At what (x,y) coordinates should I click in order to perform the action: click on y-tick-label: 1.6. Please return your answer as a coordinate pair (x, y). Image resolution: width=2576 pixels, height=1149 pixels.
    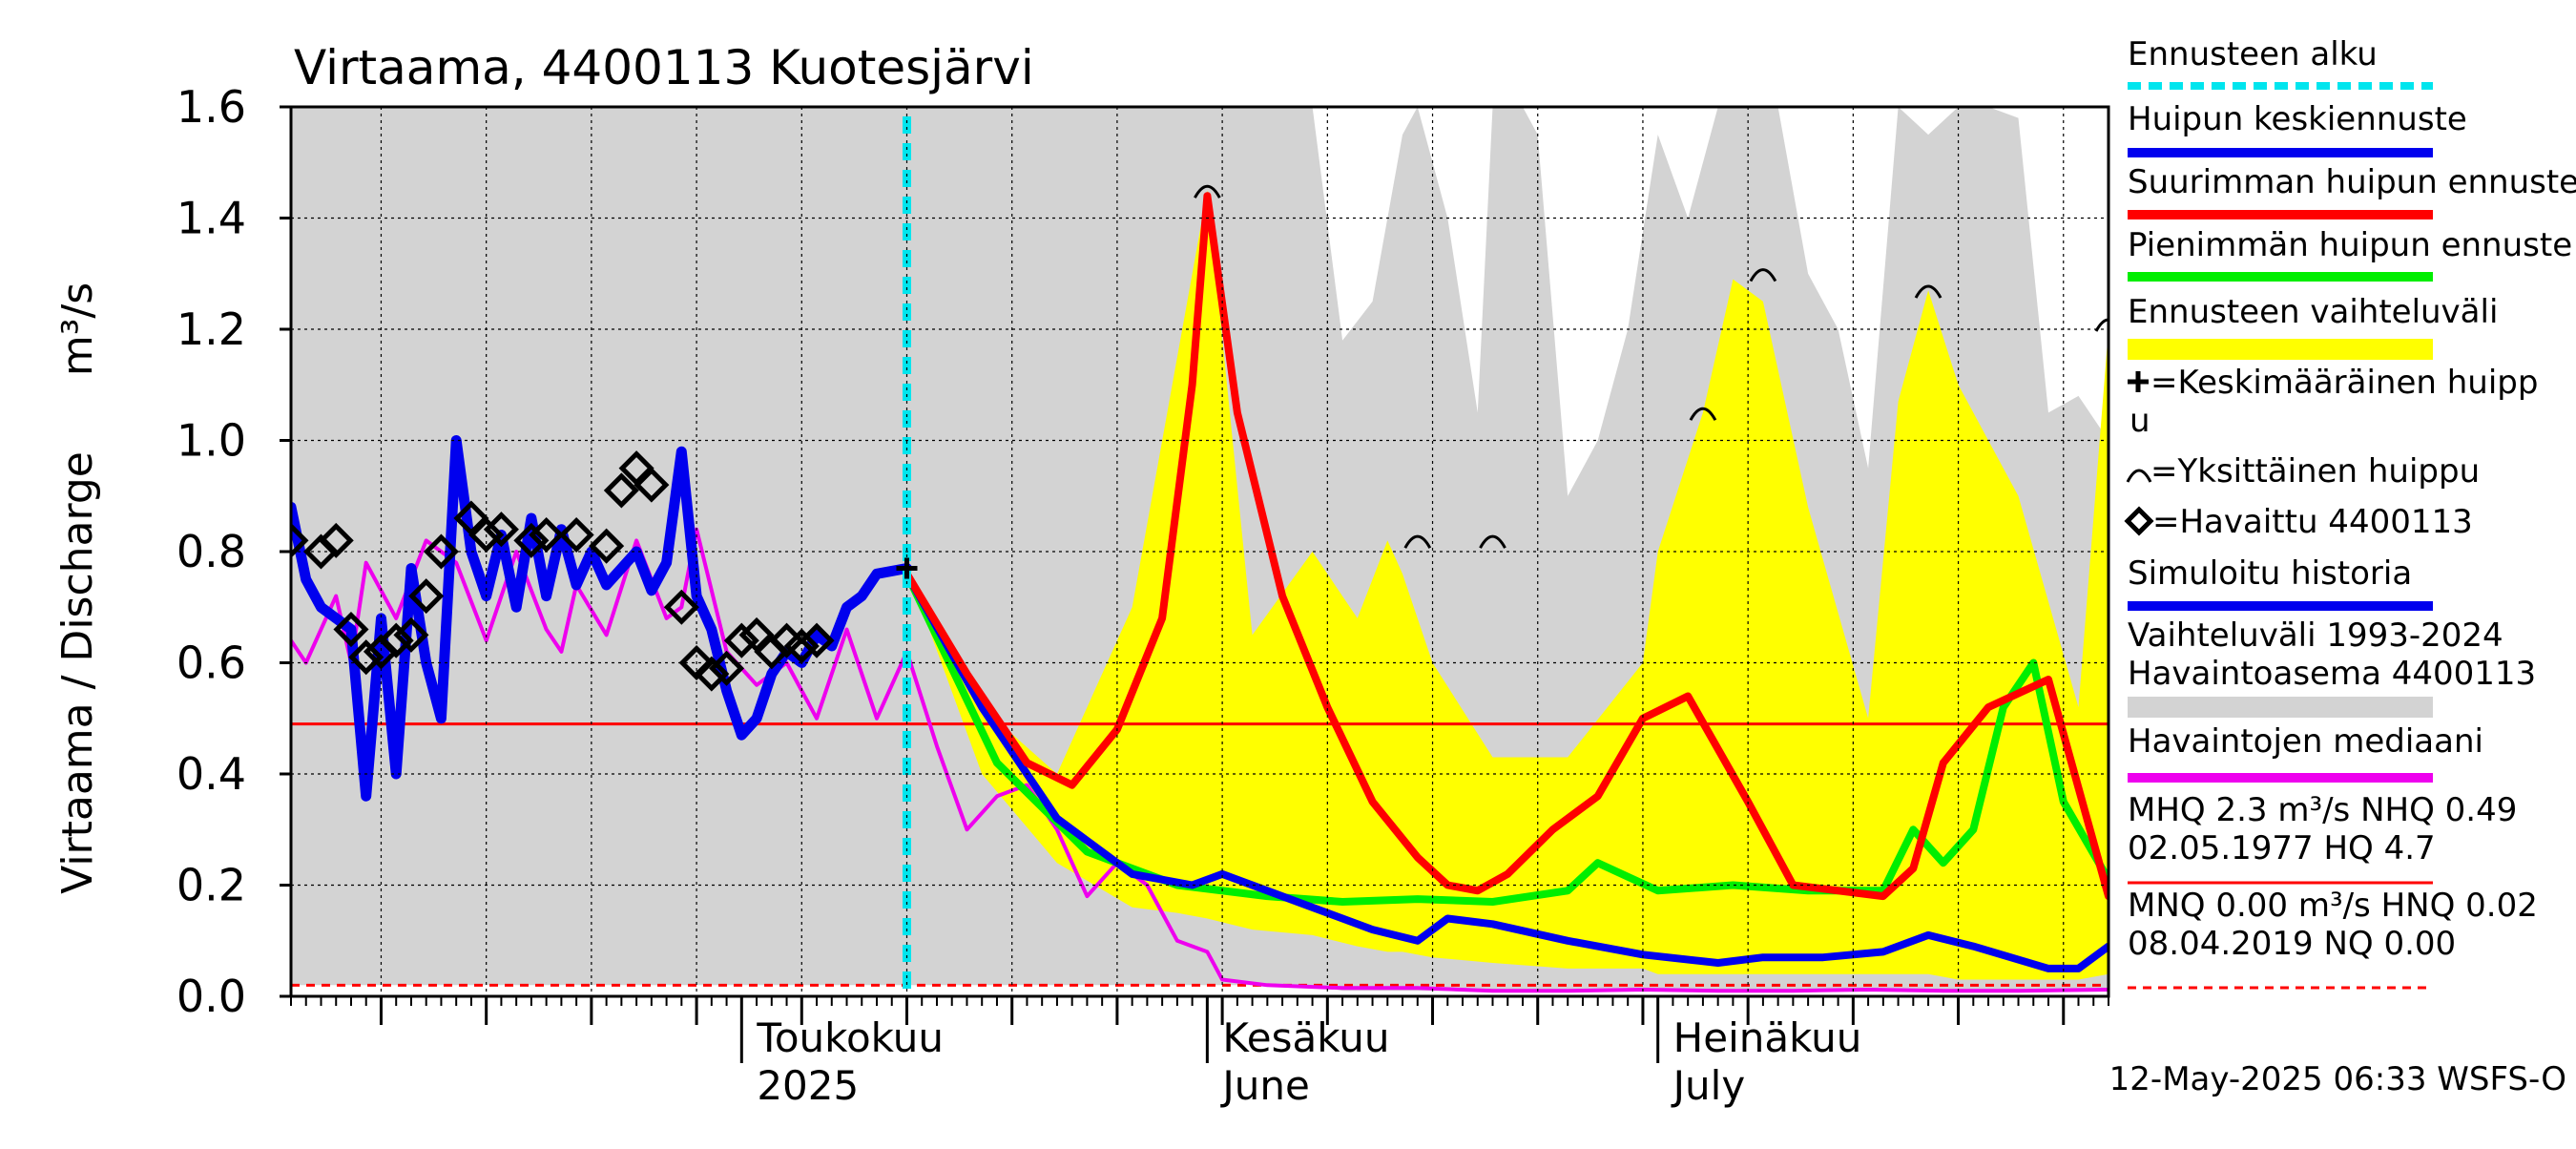
    Looking at the image, I should click on (211, 107).